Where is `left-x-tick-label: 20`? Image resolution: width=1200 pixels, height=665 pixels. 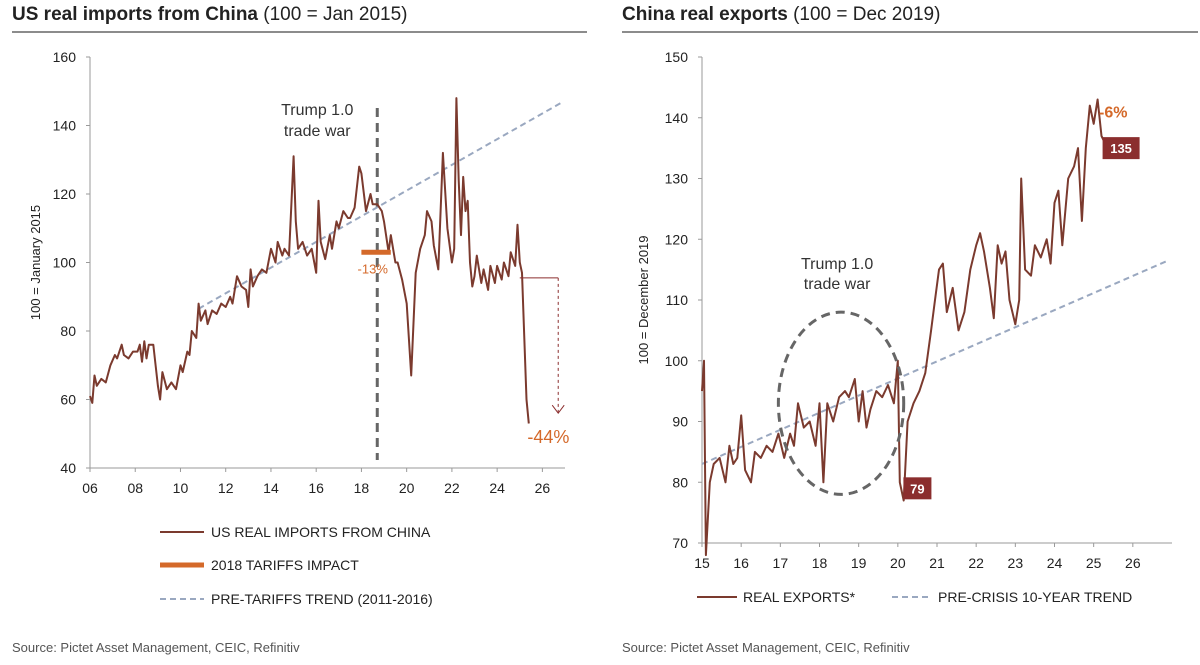 left-x-tick-label: 20 is located at coordinates (407, 488).